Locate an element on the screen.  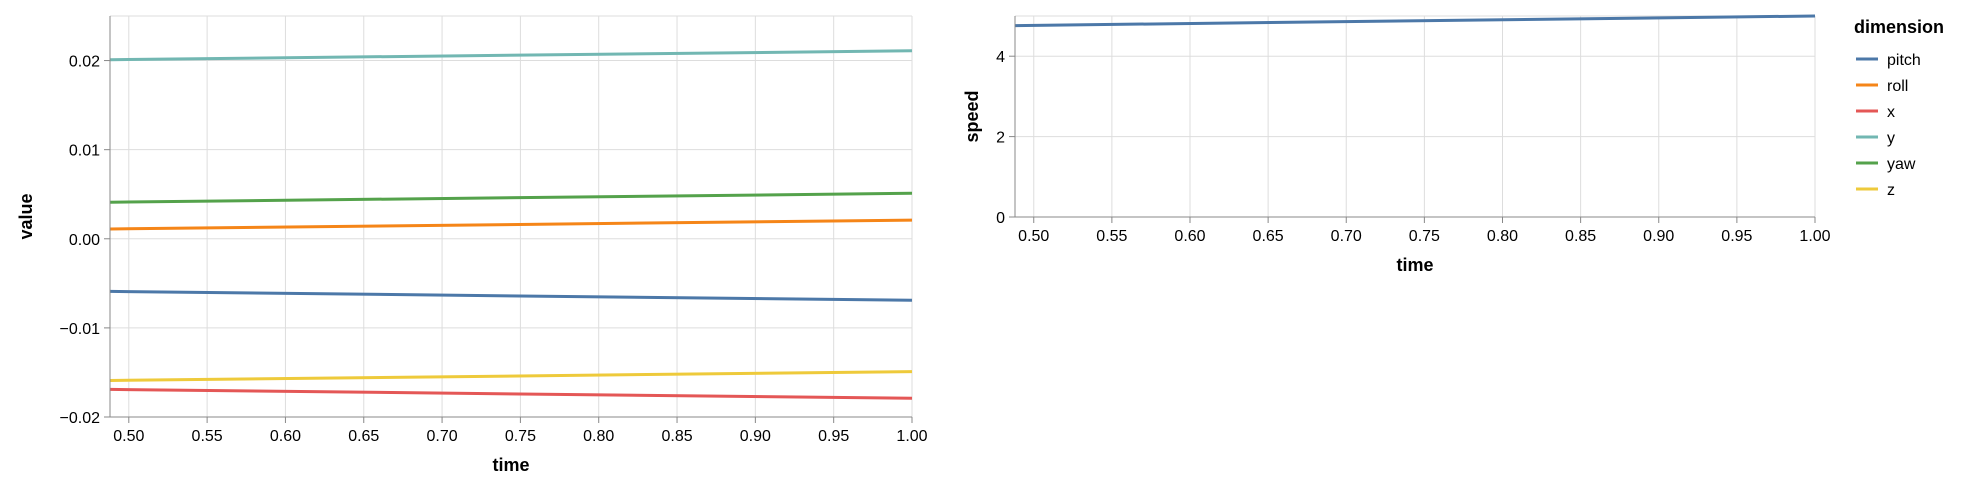
legend-item-pitch: pitch is located at coordinates (1888, 60).